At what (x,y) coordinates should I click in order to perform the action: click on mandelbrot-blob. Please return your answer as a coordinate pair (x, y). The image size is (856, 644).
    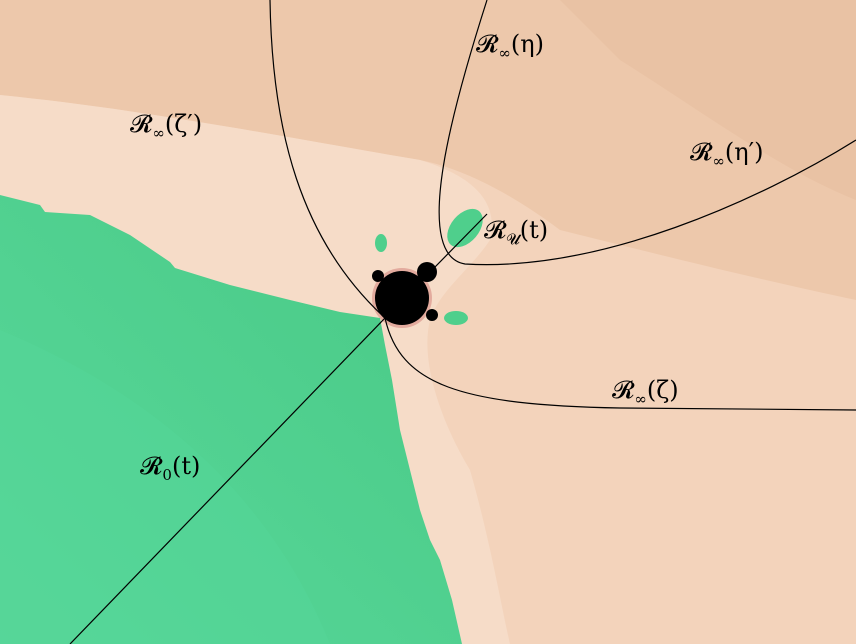
    Looking at the image, I should click on (402, 298).